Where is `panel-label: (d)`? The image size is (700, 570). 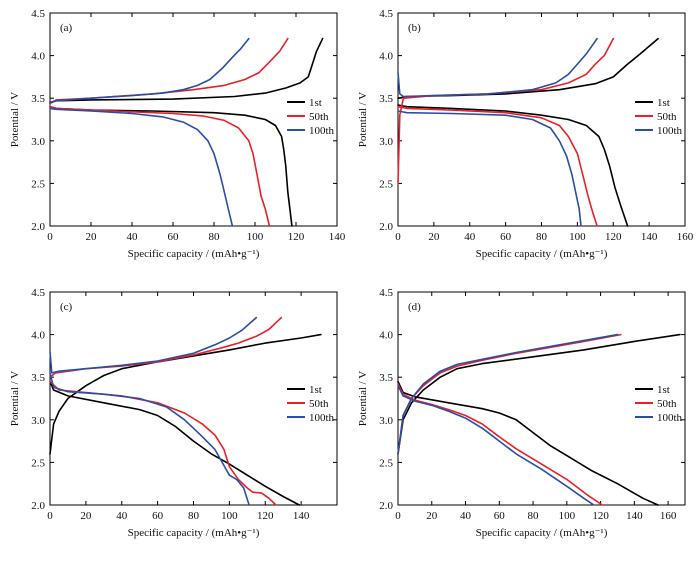
panel-label: (d) is located at coordinates (414, 307).